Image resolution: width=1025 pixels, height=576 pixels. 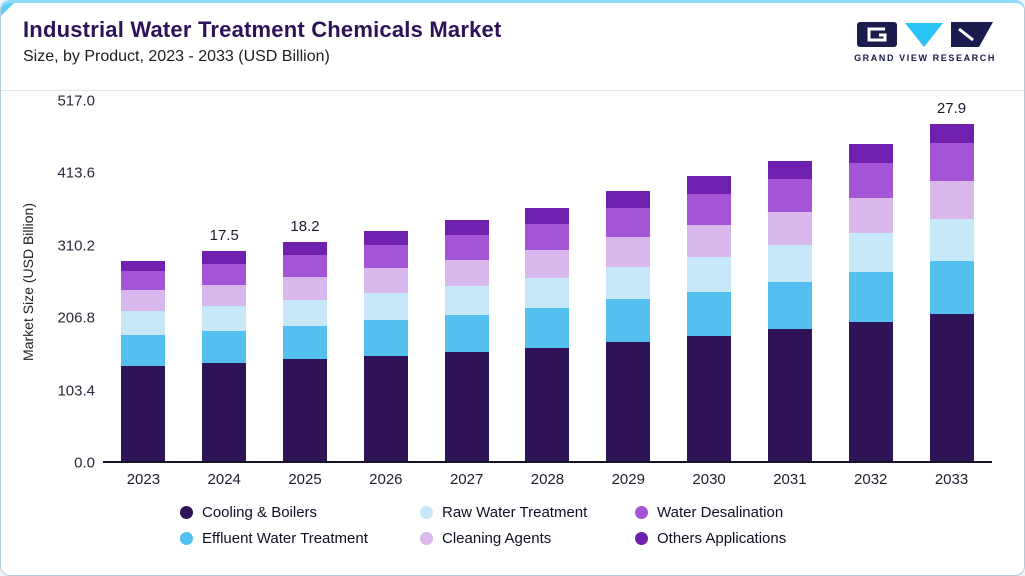 I want to click on legend-label: Cleaning Agents, so click(x=497, y=538).